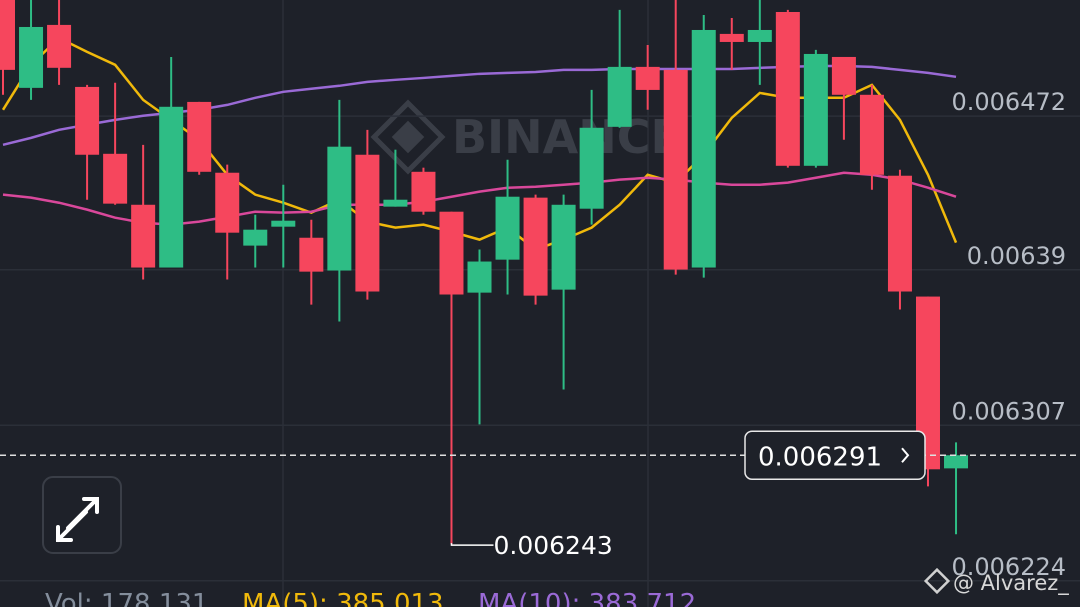  Describe the element at coordinates (126, 598) in the screenshot. I see `volume-stat: Vol: 178,131` at that location.